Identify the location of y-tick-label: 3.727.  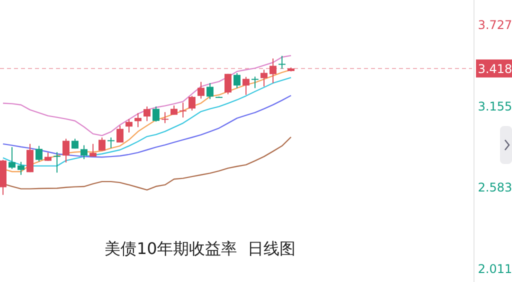
(495, 25).